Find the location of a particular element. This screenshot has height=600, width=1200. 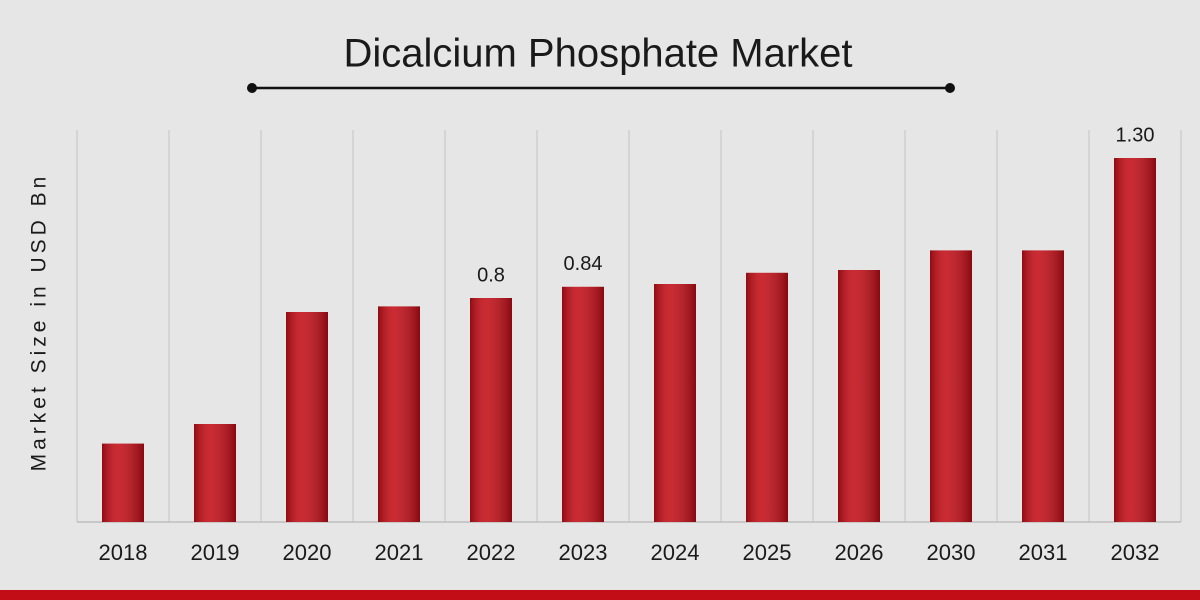

x-tick-label: 2032 is located at coordinates (1135, 552).